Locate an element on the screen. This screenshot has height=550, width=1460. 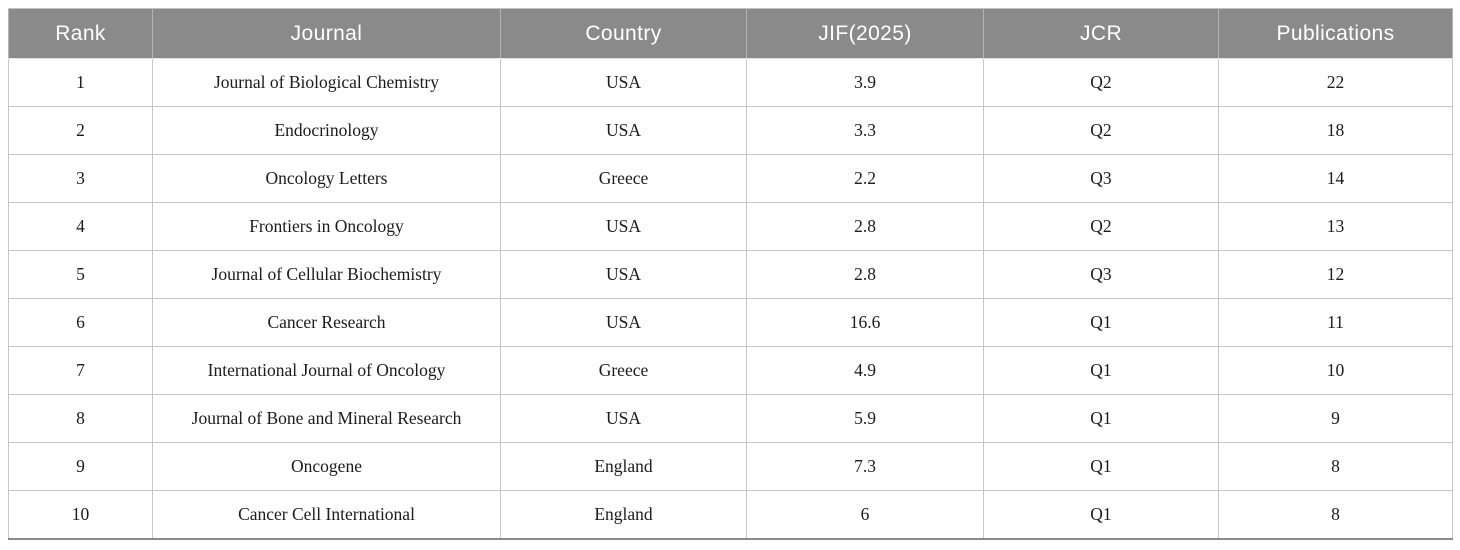
cell-journal: Oncogene is located at coordinates (326, 466).